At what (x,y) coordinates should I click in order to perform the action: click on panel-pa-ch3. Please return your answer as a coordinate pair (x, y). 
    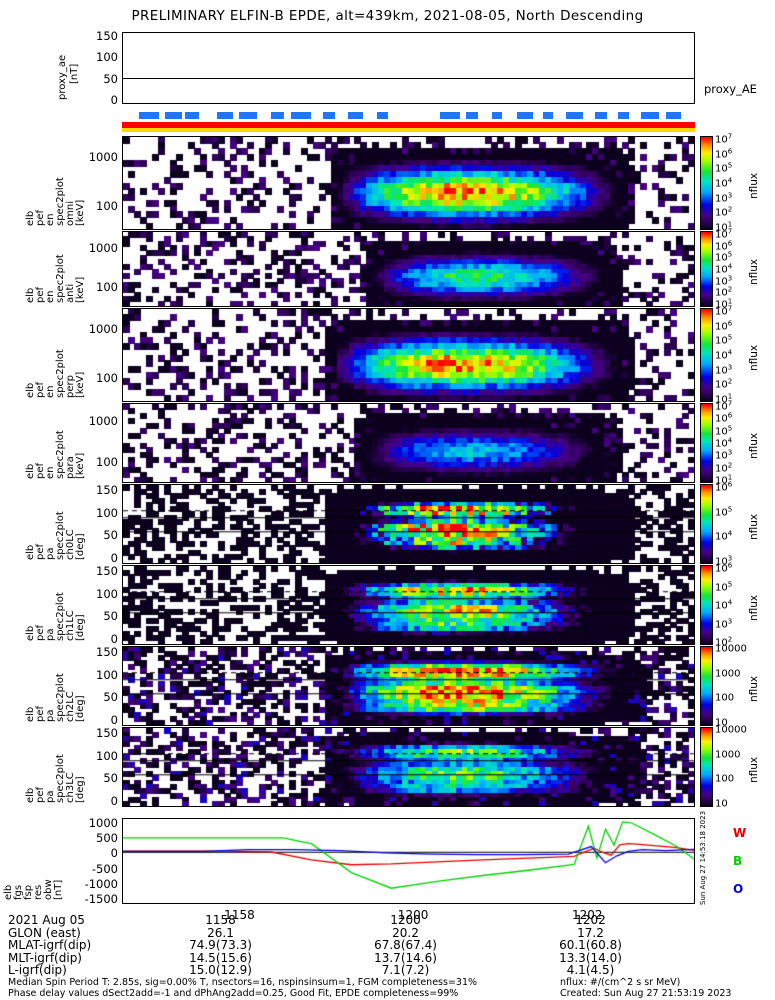
    Looking at the image, I should click on (408, 767).